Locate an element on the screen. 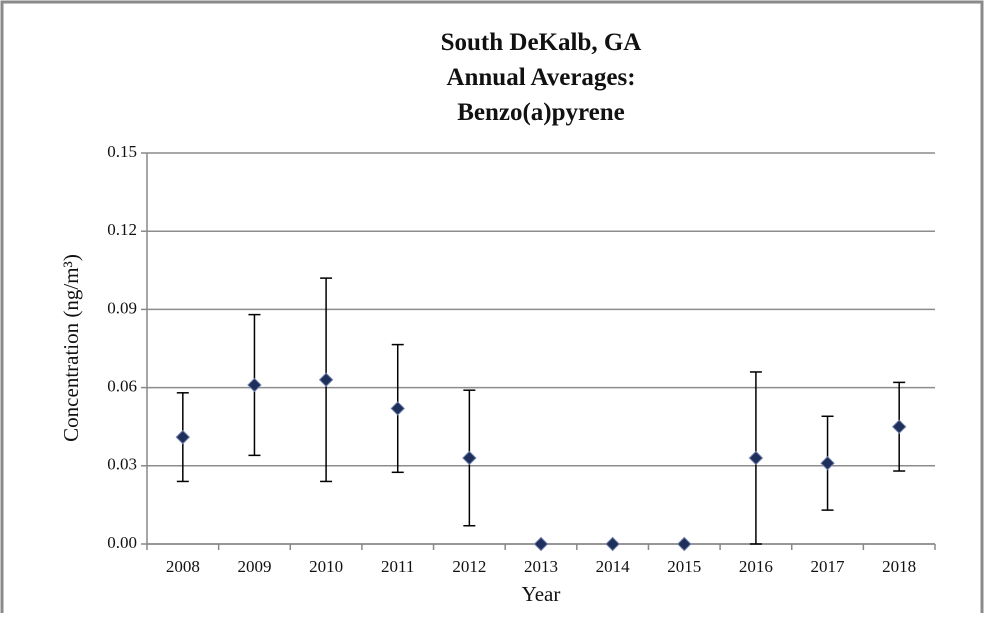 Image resolution: width=985 pixels, height=618 pixels. x-tick-label: 2016 is located at coordinates (756, 566).